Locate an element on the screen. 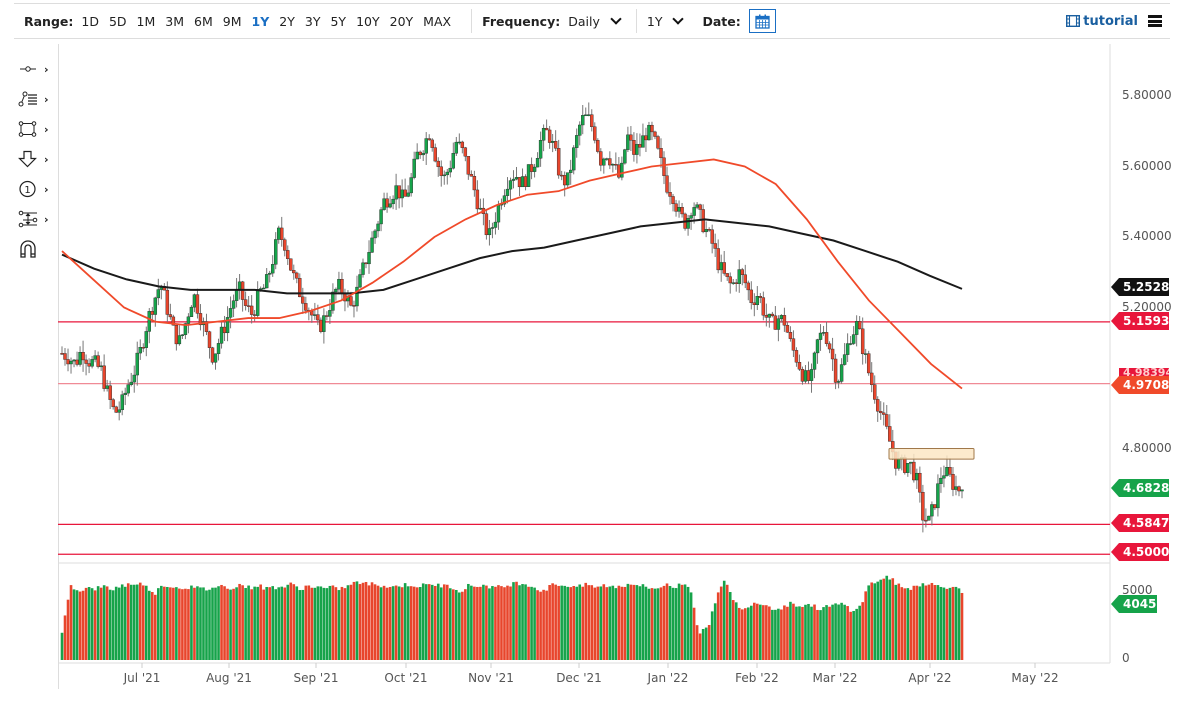 The height and width of the screenshot is (704, 1177). range-max: MAX is located at coordinates (437, 21).